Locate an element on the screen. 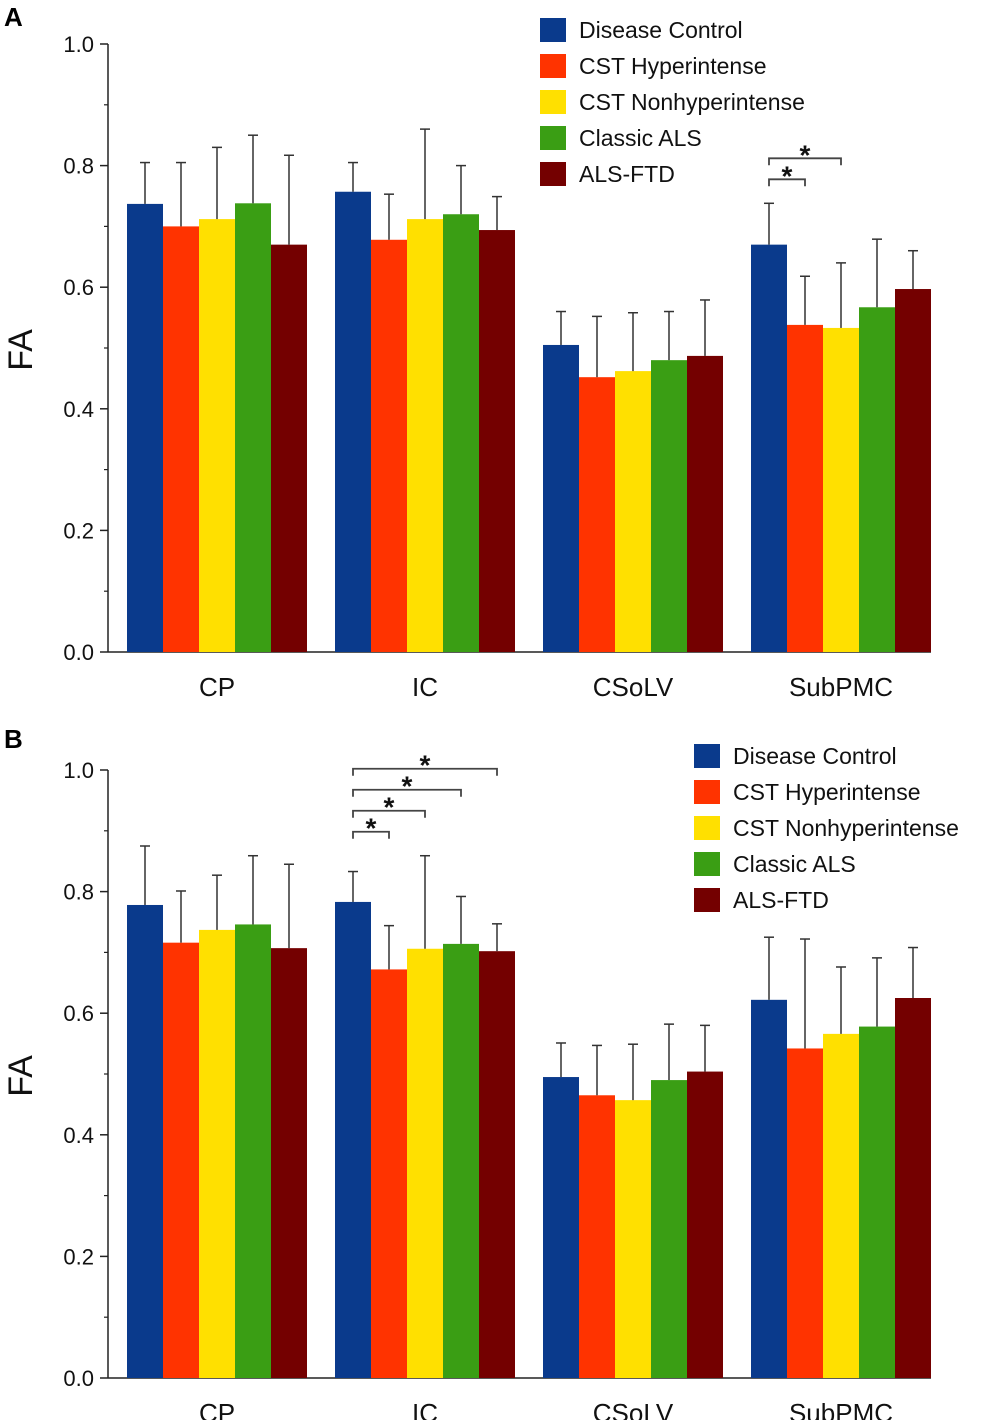  panel-label: A is located at coordinates (13, 17).